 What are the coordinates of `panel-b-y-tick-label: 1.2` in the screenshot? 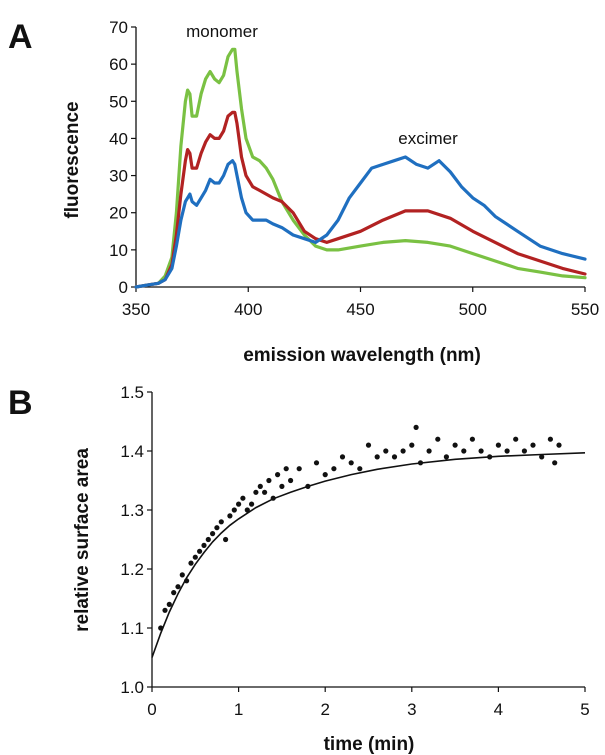 It's located at (132, 569).